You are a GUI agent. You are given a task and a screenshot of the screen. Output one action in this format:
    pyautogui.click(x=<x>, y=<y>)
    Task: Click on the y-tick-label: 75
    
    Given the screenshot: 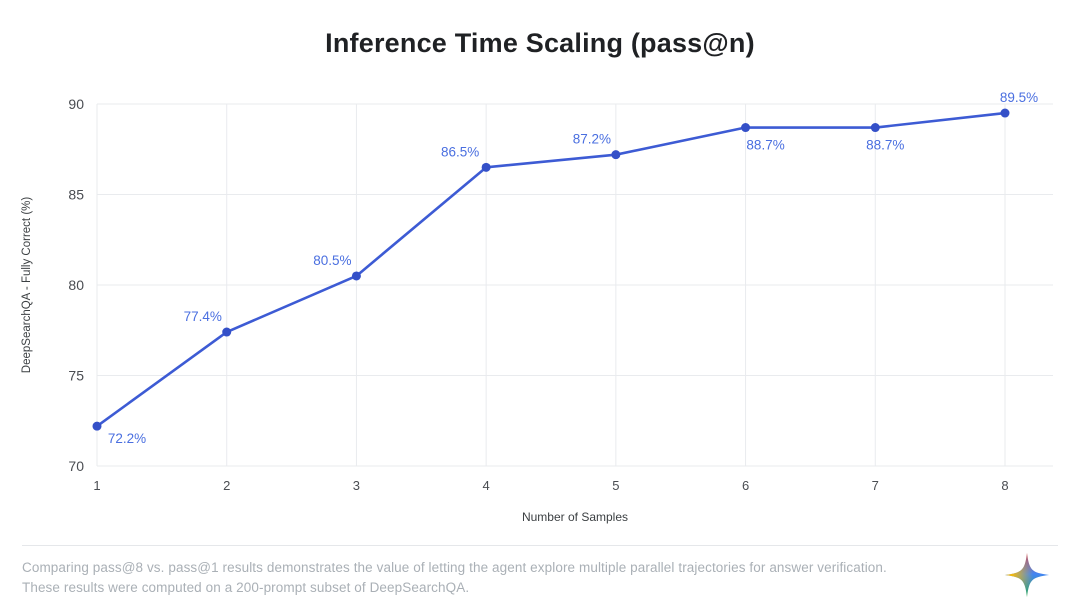 What is the action you would take?
    pyautogui.click(x=76, y=376)
    